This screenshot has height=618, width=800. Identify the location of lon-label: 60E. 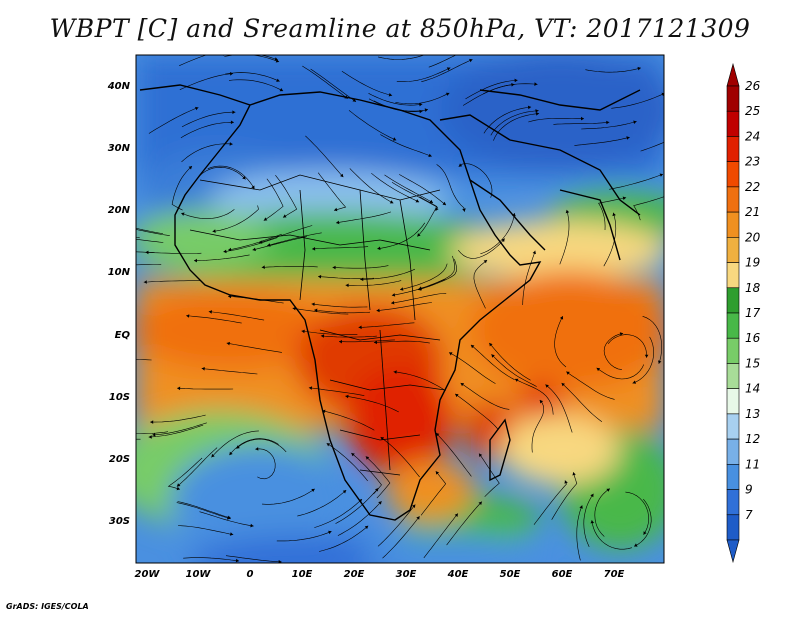
(562, 574).